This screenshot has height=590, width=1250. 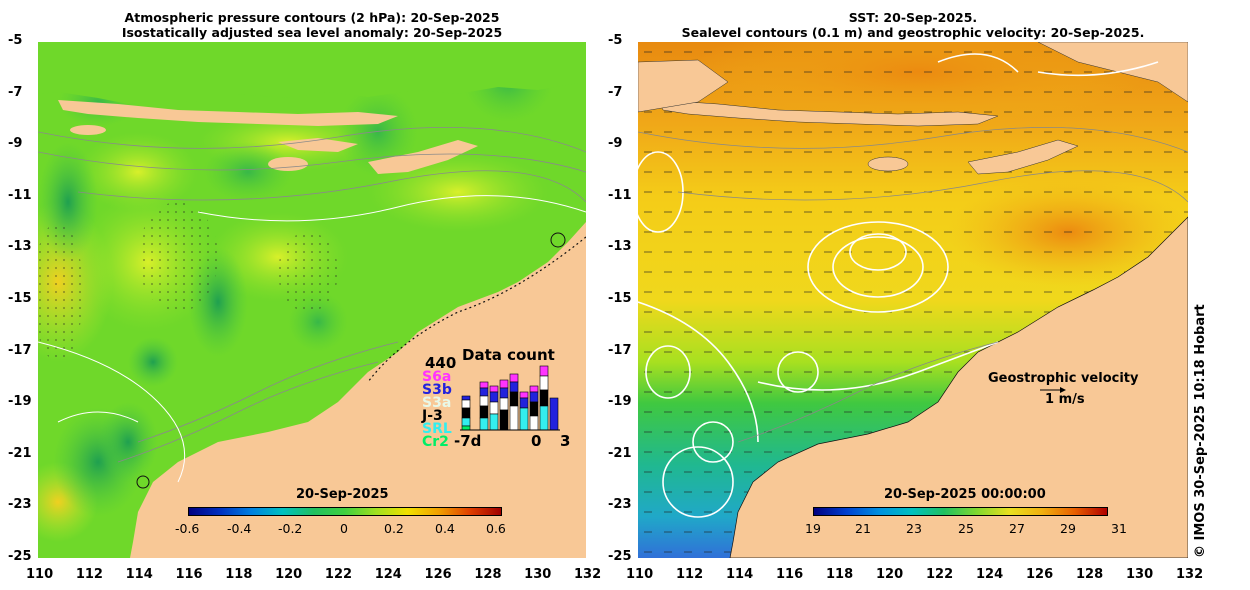 What do you see at coordinates (344, 528) in the screenshot?
I see `sla-tick-3: 0` at bounding box center [344, 528].